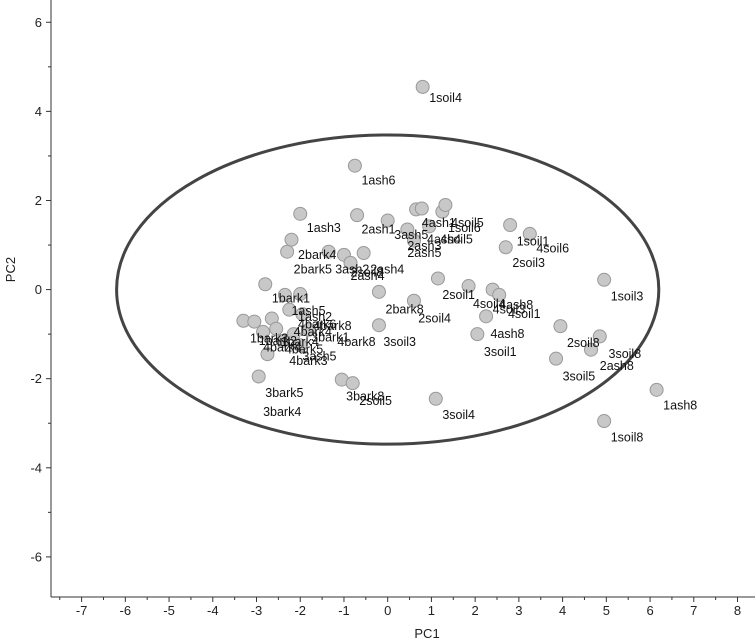 The height and width of the screenshot is (644, 755). What do you see at coordinates (38, 289) in the screenshot?
I see `y-tick-label: 0` at bounding box center [38, 289].